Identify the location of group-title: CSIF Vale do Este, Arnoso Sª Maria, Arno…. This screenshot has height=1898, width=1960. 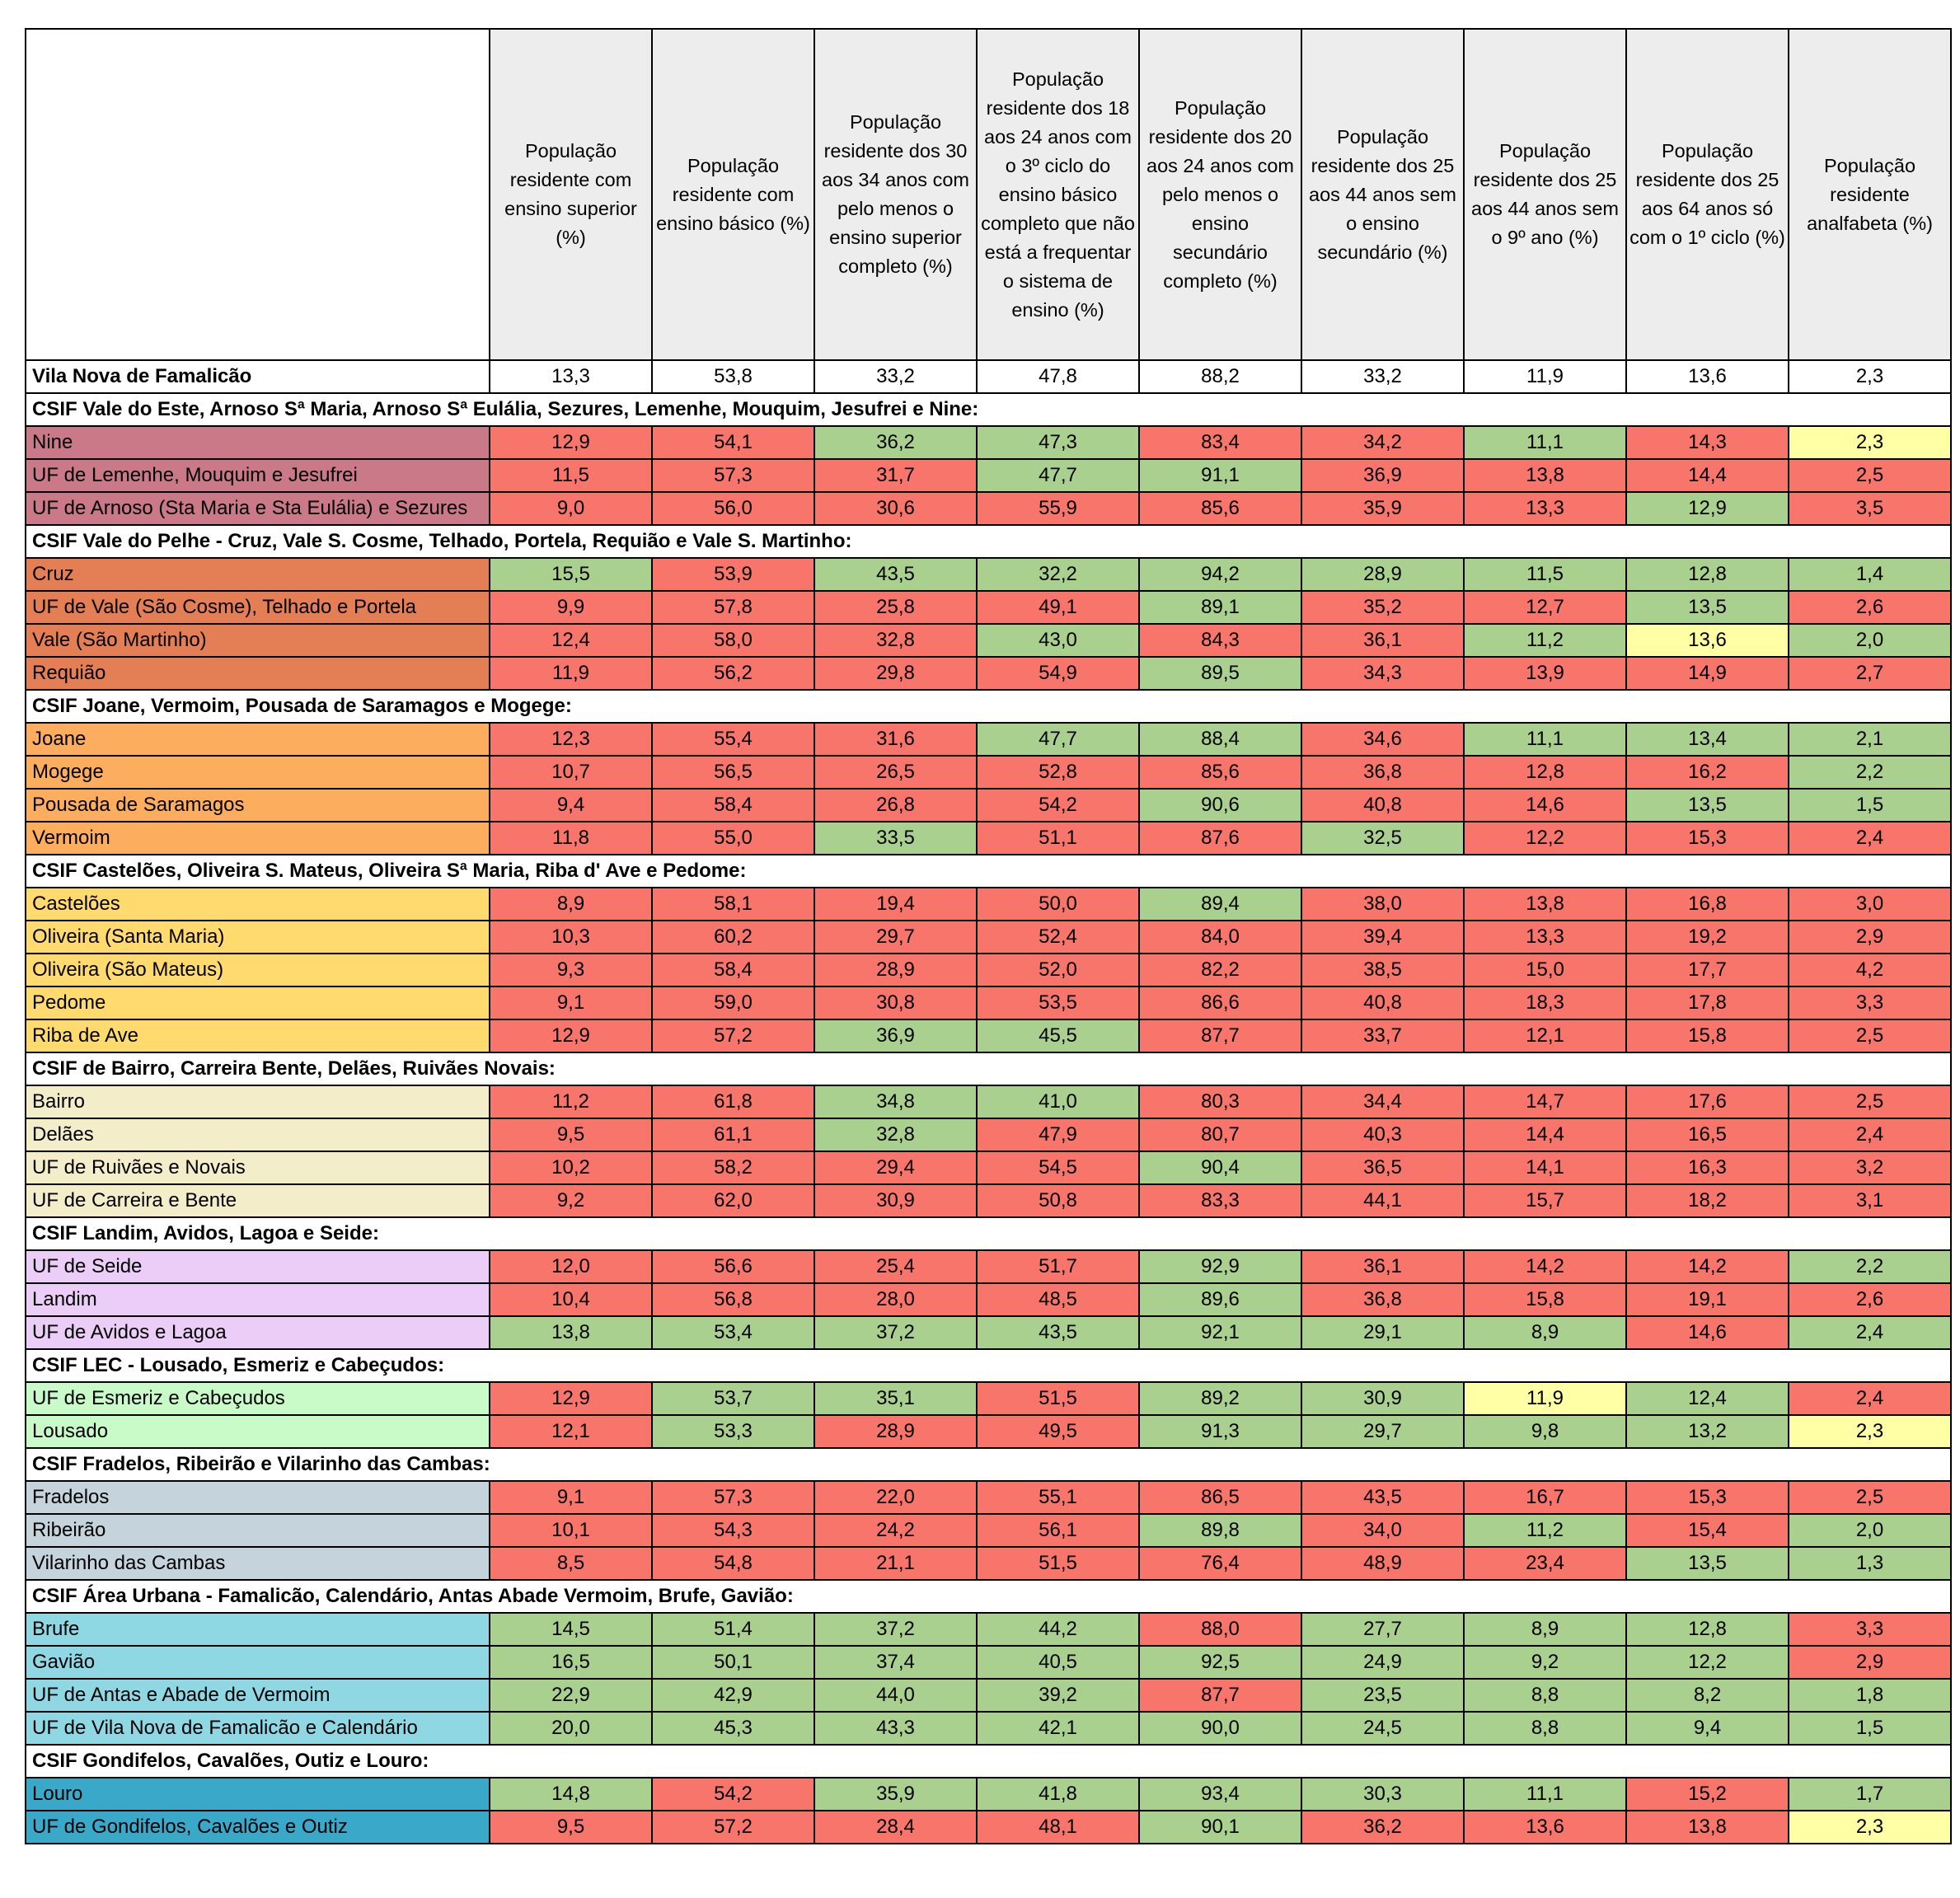
(989, 409).